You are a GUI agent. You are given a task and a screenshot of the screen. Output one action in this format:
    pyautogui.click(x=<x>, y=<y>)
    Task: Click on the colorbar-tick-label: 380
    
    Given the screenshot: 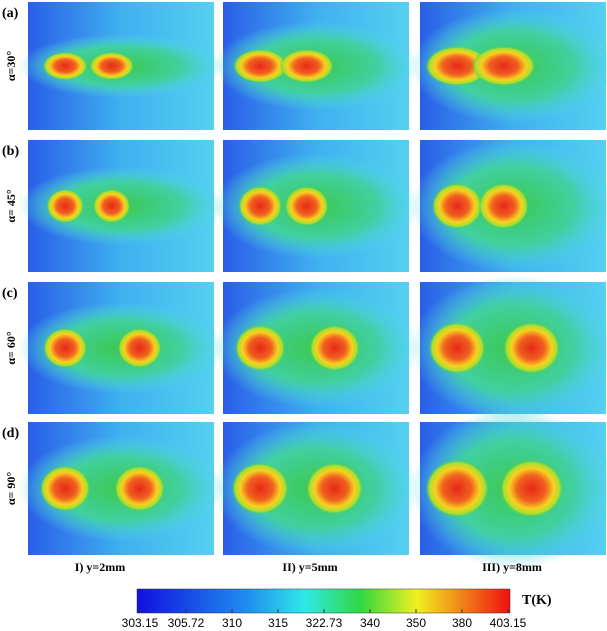 What is the action you would take?
    pyautogui.click(x=462, y=623)
    